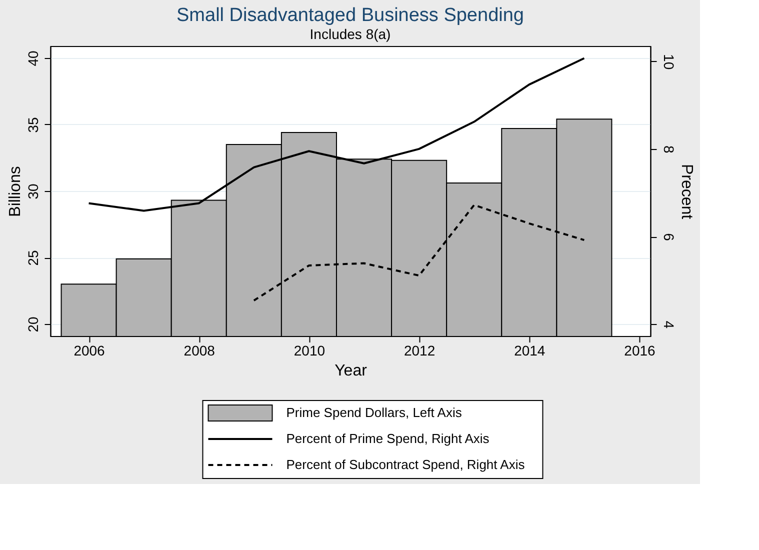  What do you see at coordinates (200, 350) in the screenshot?
I see `x-tick-label: 2008` at bounding box center [200, 350].